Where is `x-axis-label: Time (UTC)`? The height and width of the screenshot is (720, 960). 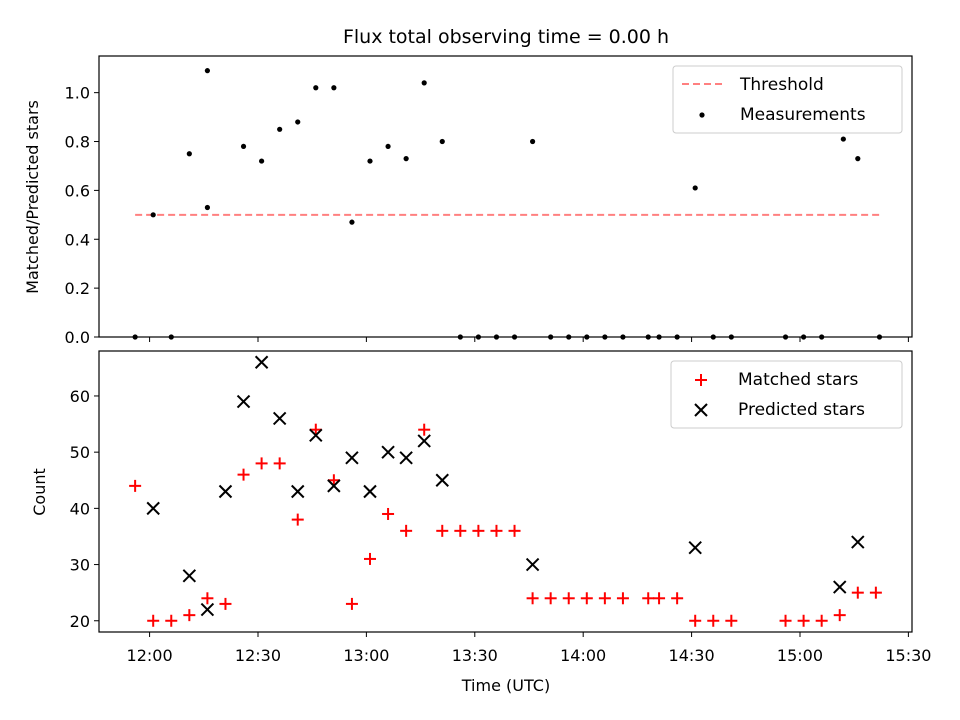 x-axis-label: Time (UTC) is located at coordinates (505, 685).